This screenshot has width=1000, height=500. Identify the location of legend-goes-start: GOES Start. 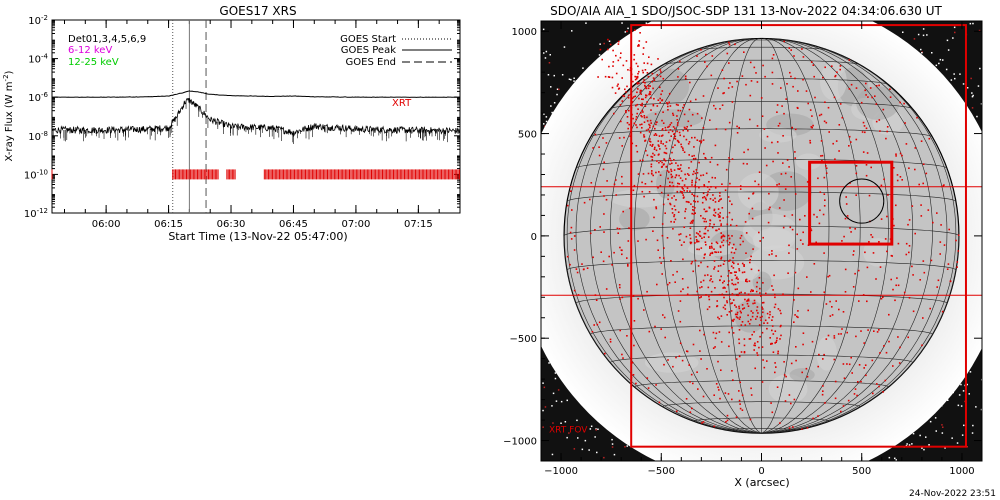
(368, 39).